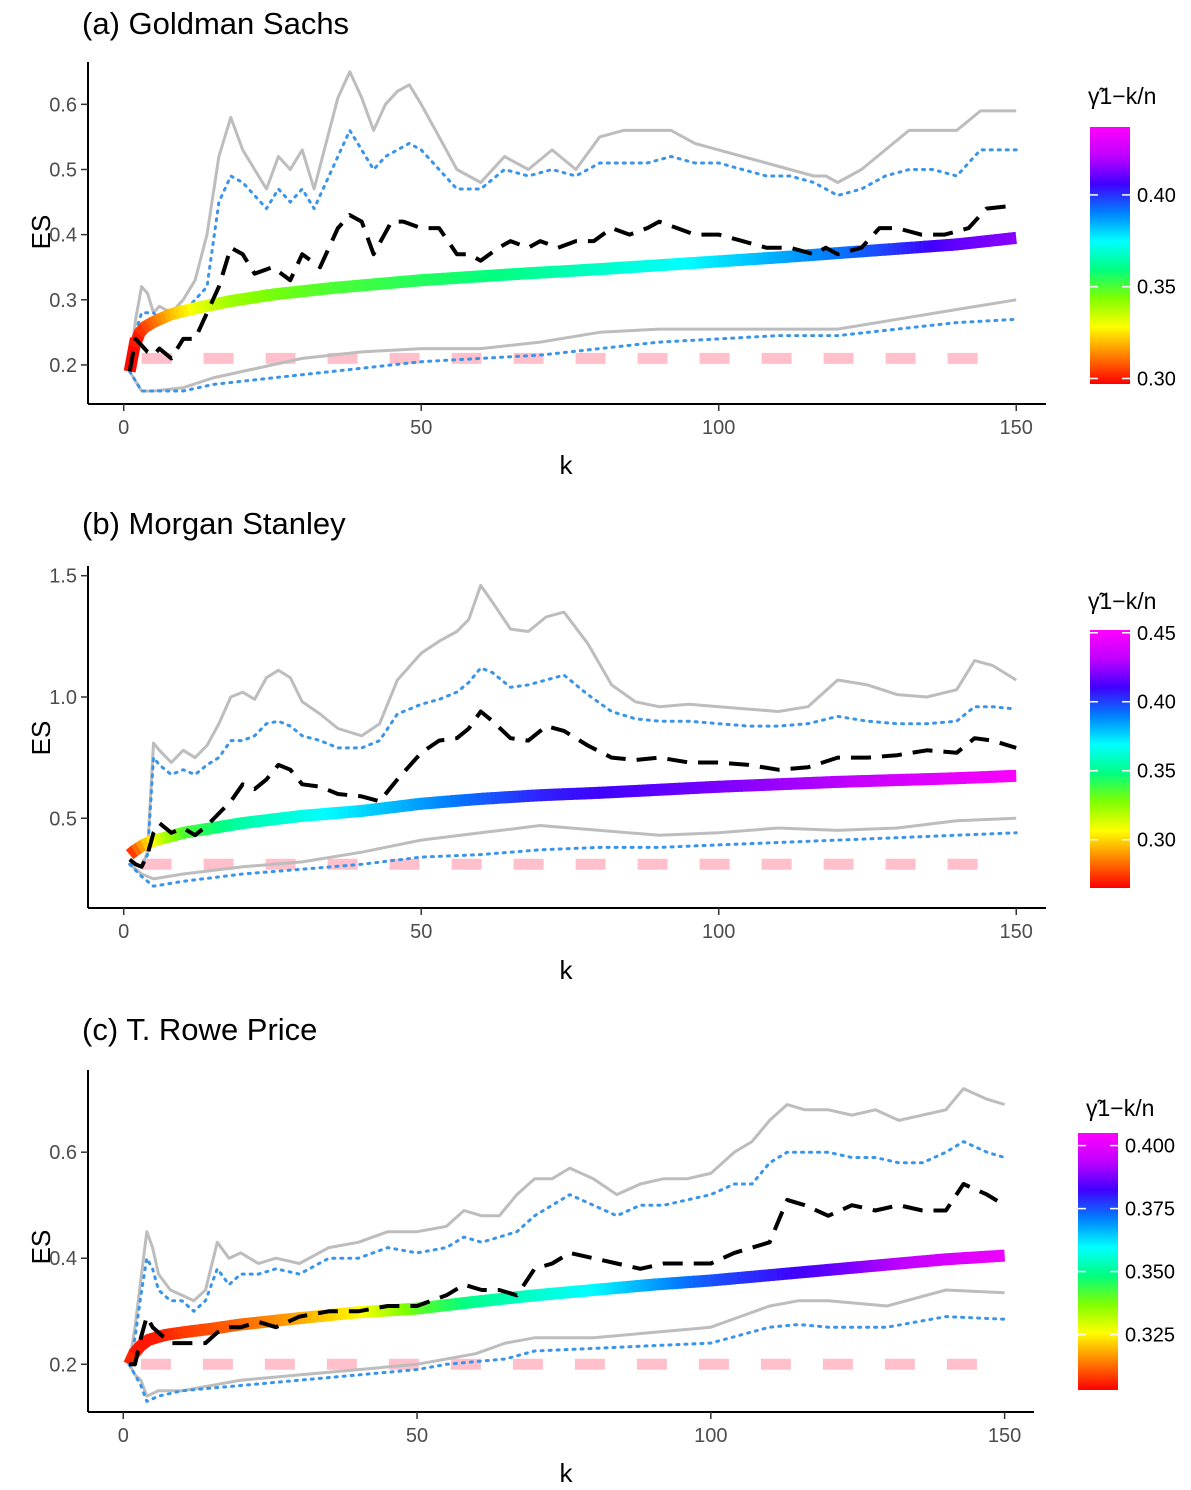  Describe the element at coordinates (1150, 1147) in the screenshot. I see `colorbar-tick-label: 0.400` at that location.